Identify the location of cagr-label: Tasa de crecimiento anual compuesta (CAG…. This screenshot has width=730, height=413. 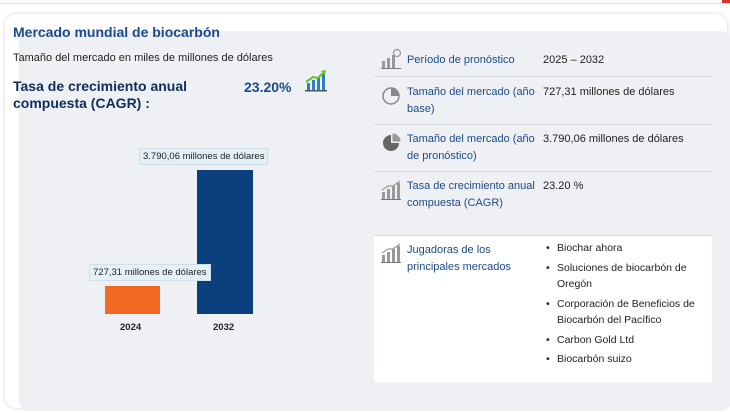
(100, 94).